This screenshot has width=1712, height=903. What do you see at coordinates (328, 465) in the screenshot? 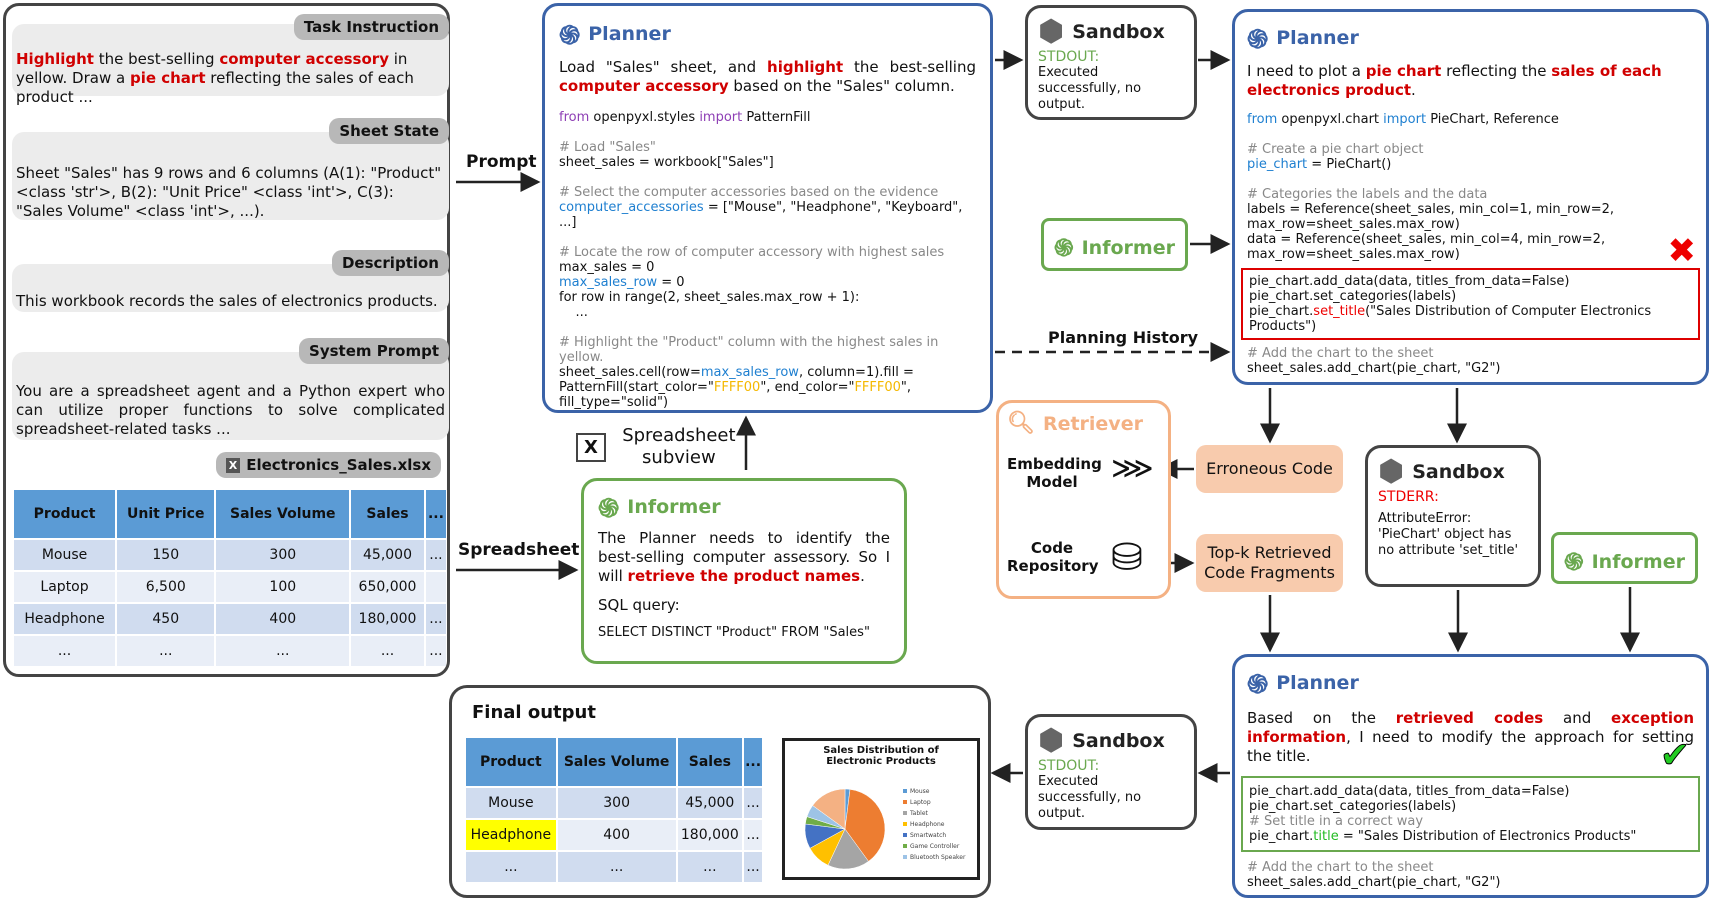
I see `file-tag: X Electronics_Sales.xlsx` at bounding box center [328, 465].